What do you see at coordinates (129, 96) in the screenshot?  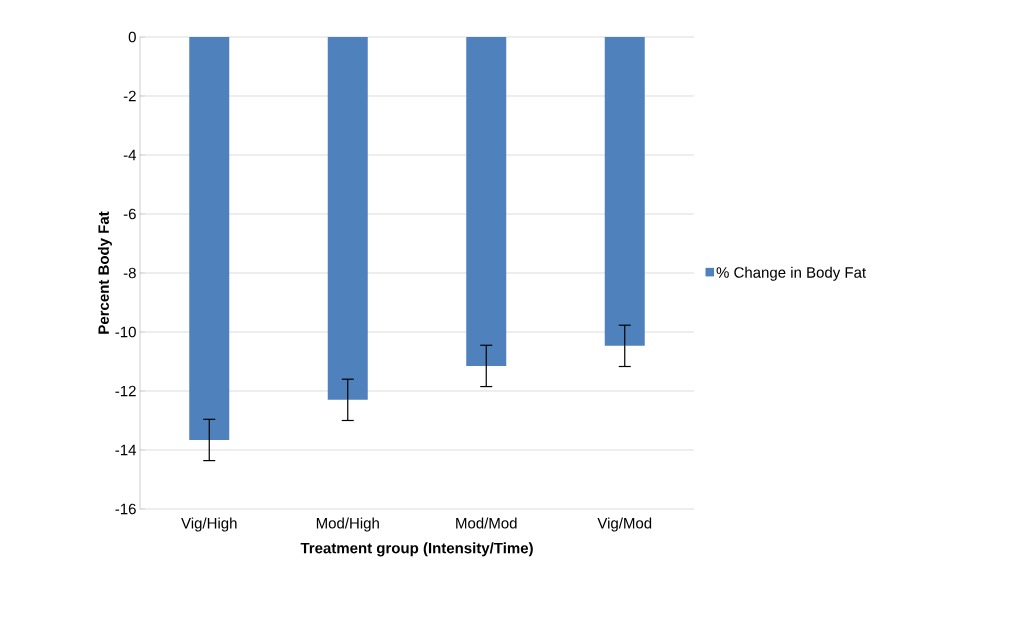 I see `y-tick-label: -2` at bounding box center [129, 96].